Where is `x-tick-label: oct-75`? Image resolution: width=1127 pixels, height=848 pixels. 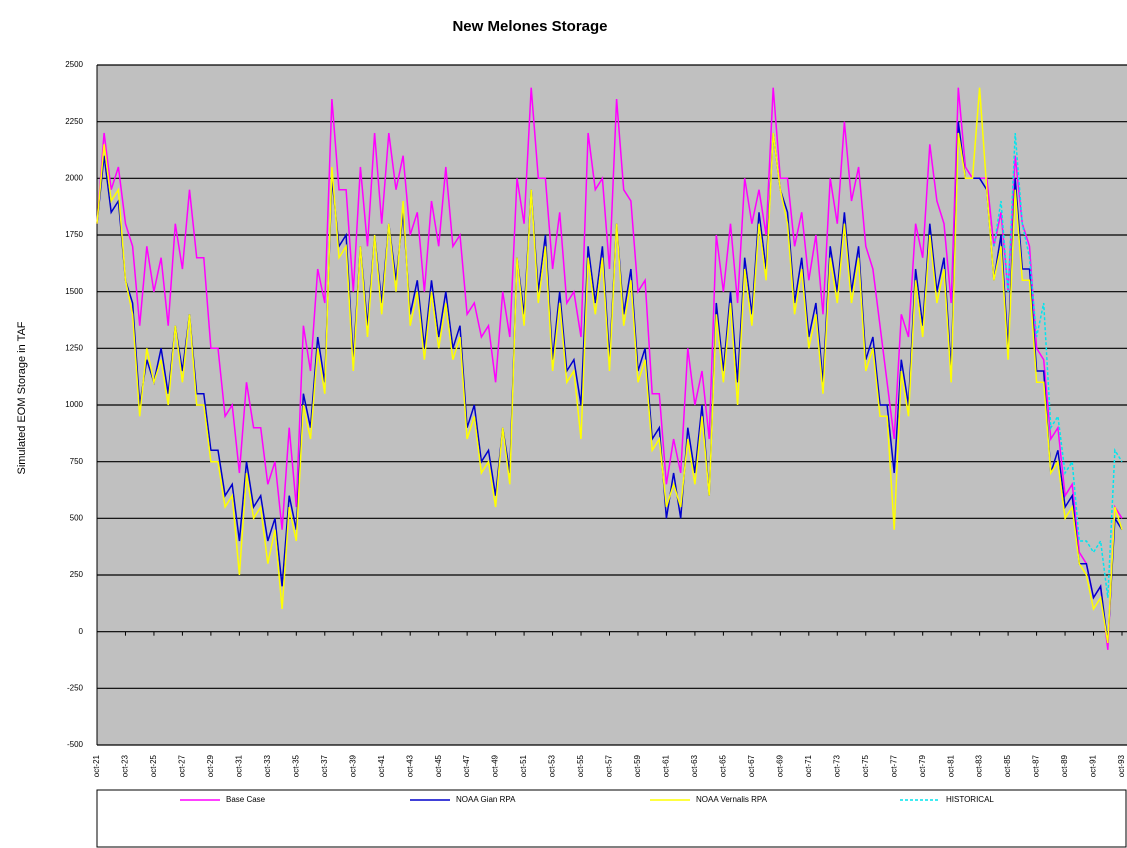 x-tick-label: oct-75 is located at coordinates (865, 765).